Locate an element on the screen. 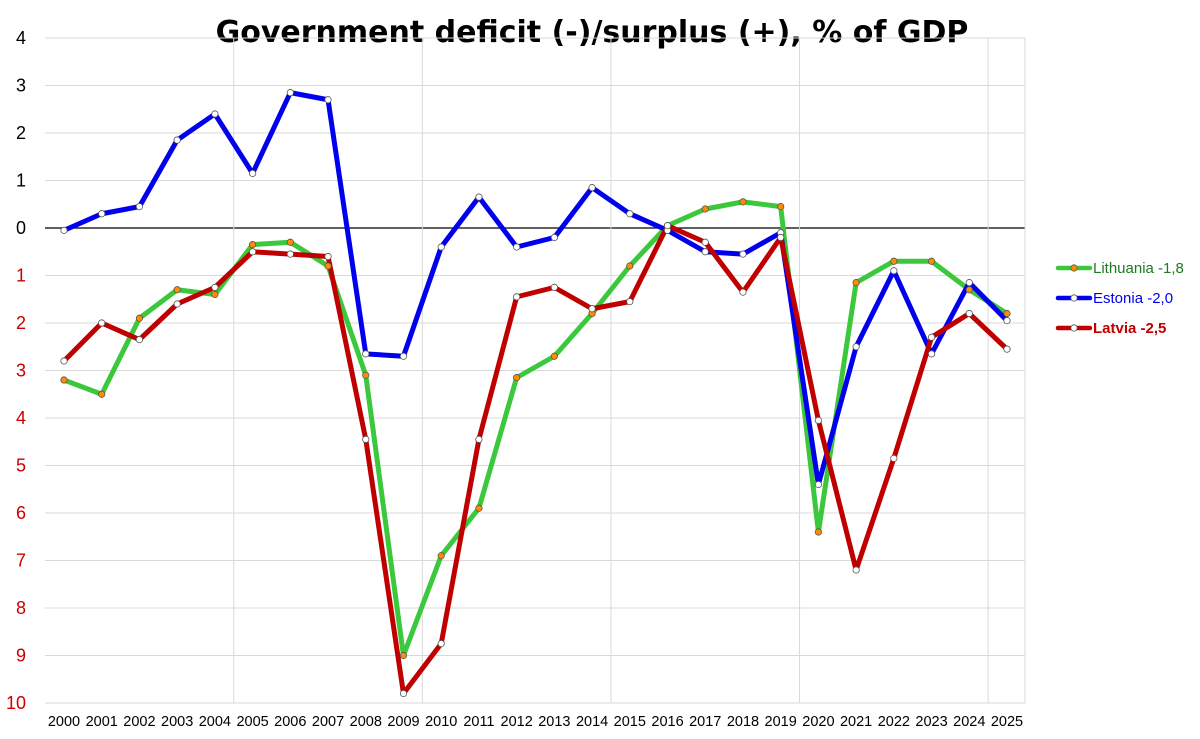  x-tick-label: 2010 is located at coordinates (441, 722).